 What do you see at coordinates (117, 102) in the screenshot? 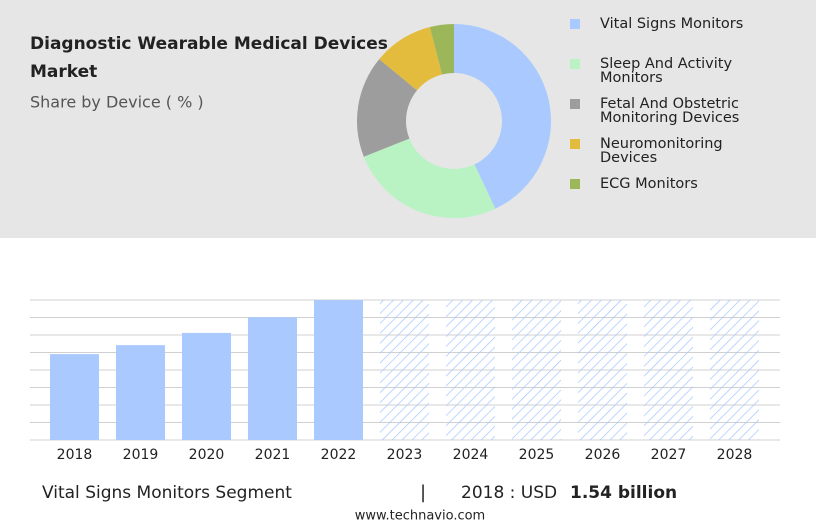
I see `chart-subtitle: Share by Device ( % )` at bounding box center [117, 102].